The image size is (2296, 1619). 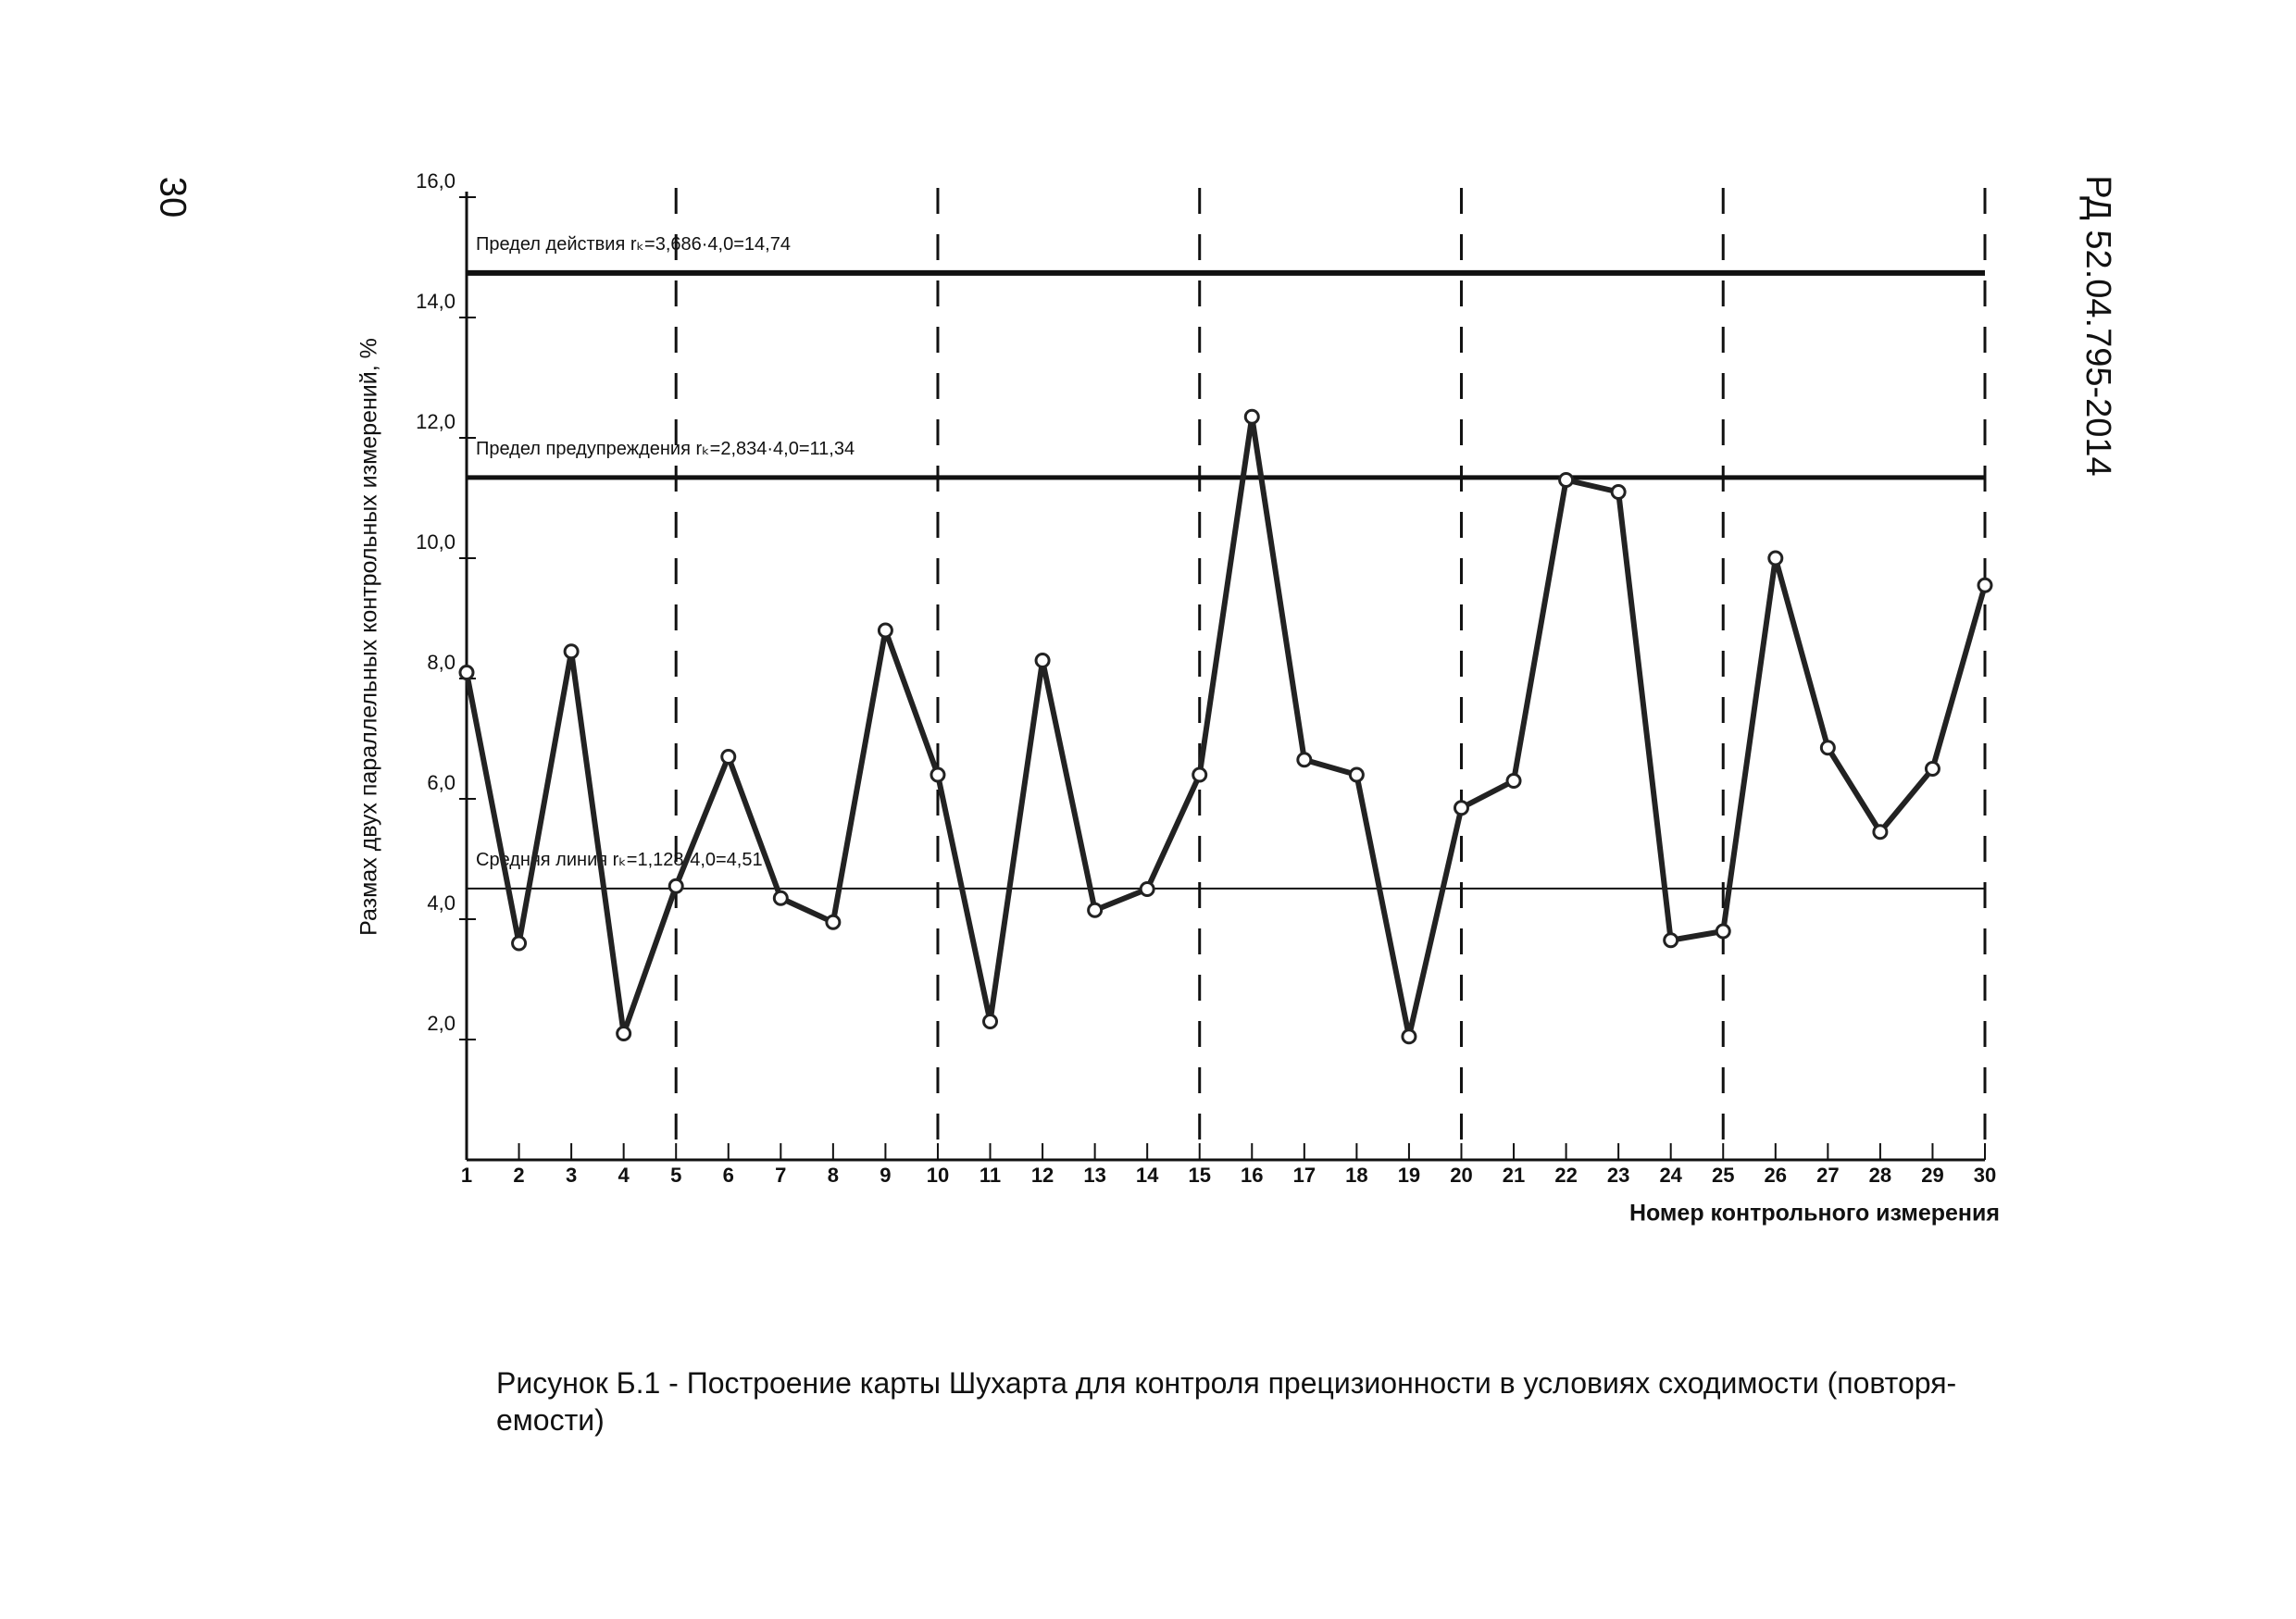 What do you see at coordinates (1304, 1176) in the screenshot?
I see `x-tick-label: 17` at bounding box center [1304, 1176].